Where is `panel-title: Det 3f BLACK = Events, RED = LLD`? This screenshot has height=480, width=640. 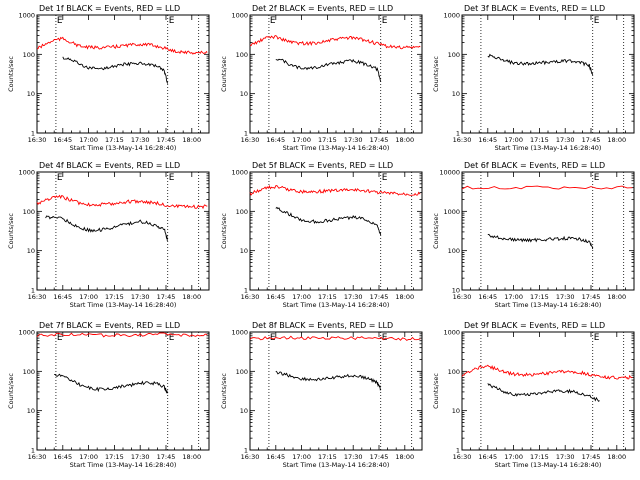 panel-title: Det 3f BLACK = Events, RED = LLD is located at coordinates (534, 8).